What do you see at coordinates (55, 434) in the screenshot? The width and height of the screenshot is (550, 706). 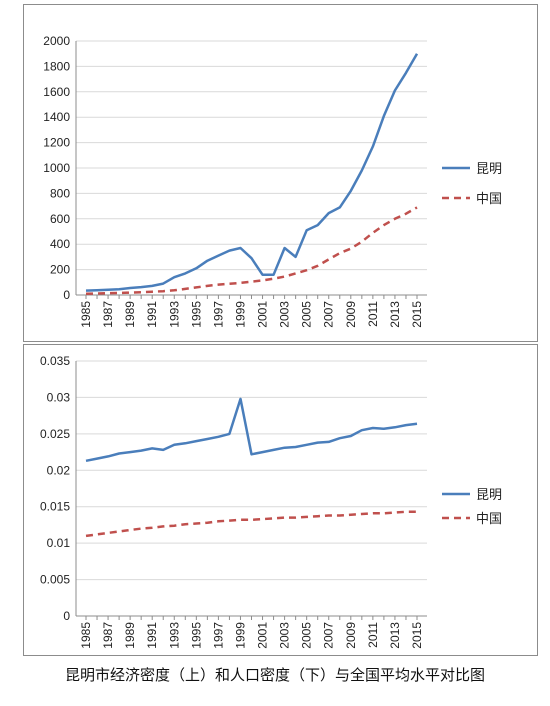 I see `y-tick-label: 0.025` at bounding box center [55, 434].